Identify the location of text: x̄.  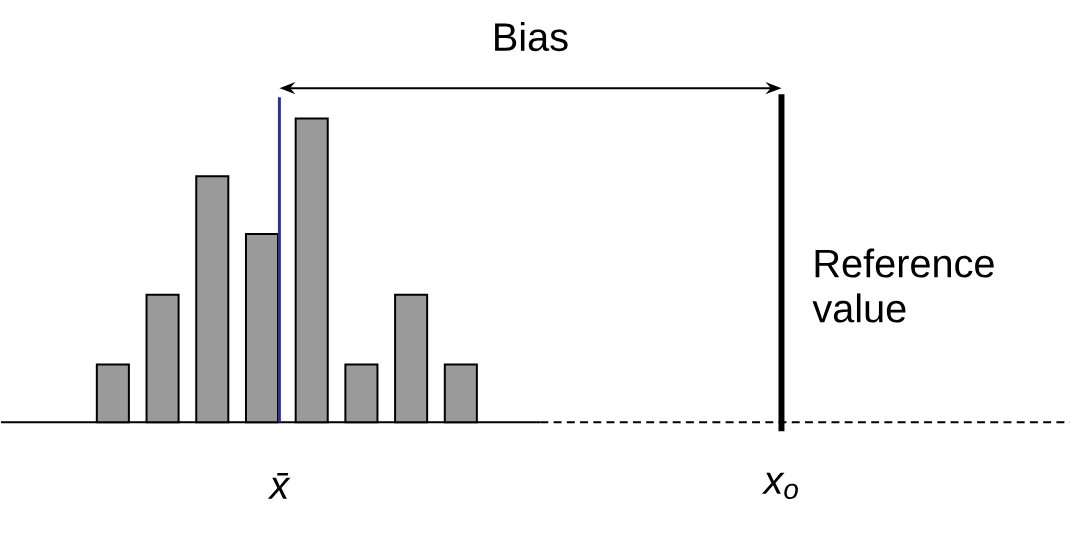
(279, 486).